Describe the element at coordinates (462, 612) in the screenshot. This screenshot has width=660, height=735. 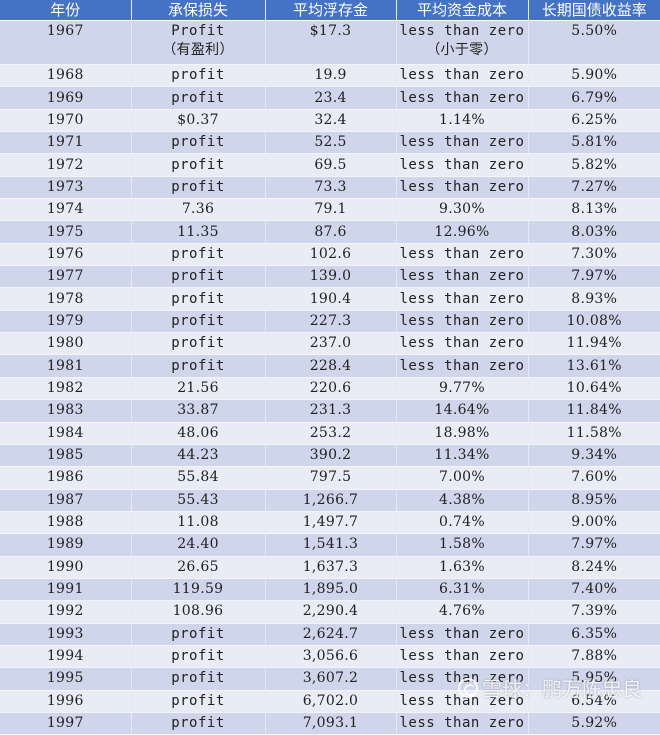
I see `cell-cost-of-funds: 4.76%` at that location.